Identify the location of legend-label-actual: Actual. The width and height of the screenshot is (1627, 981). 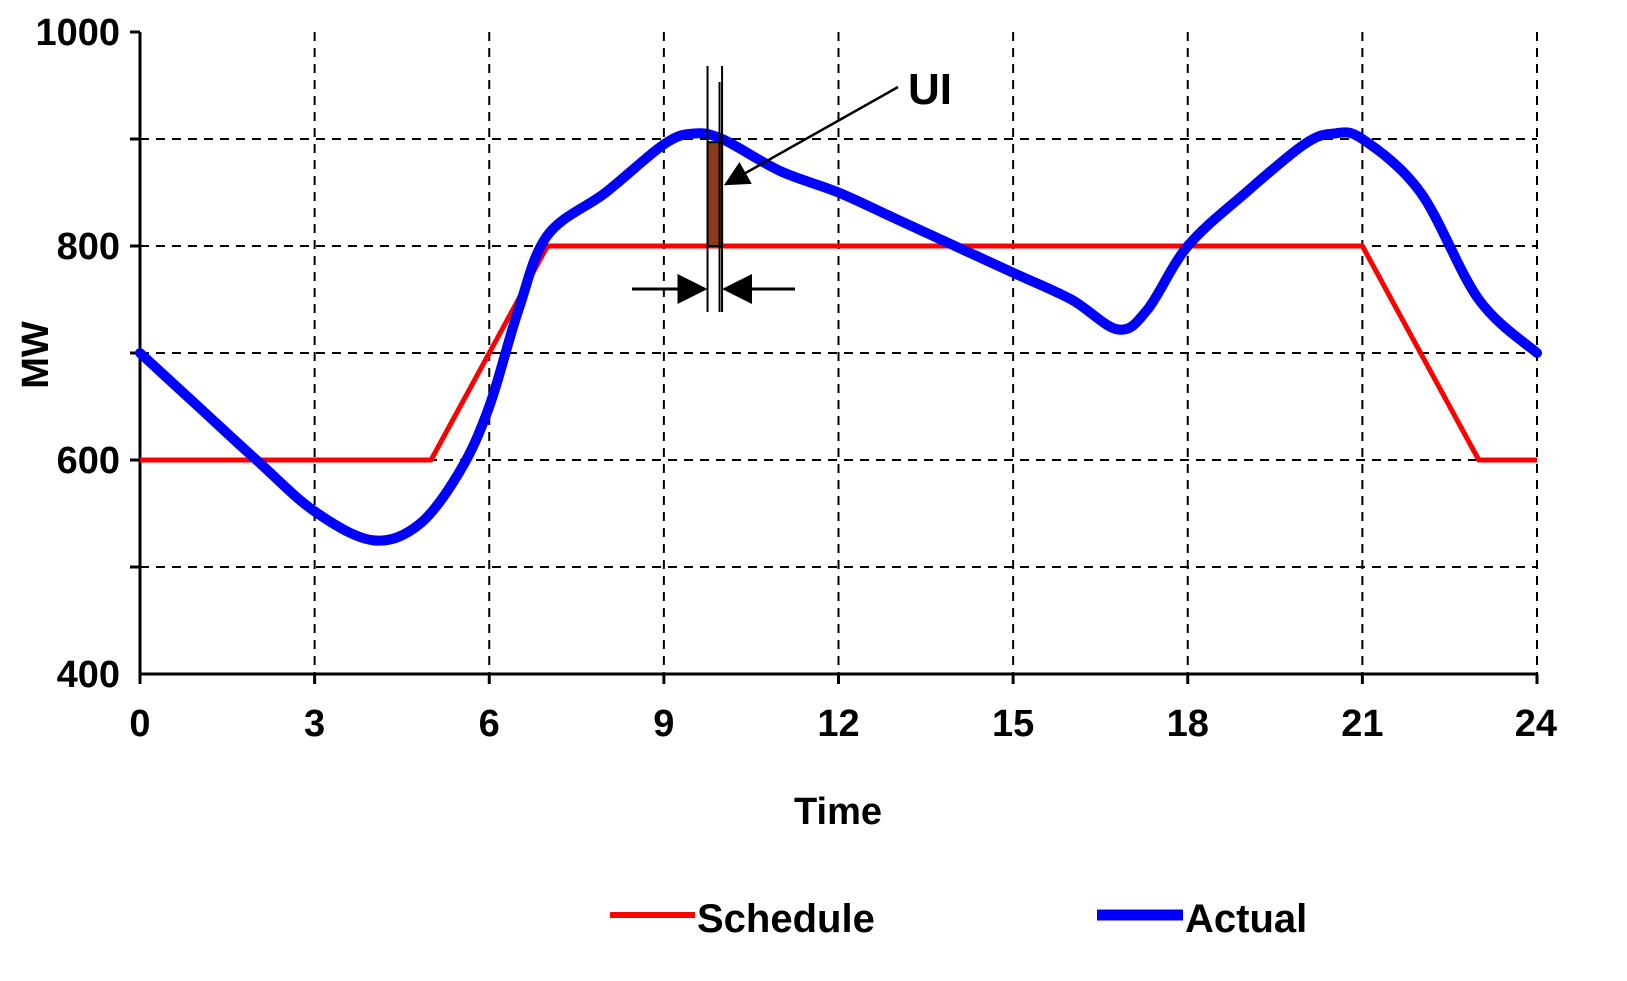
(1246, 919).